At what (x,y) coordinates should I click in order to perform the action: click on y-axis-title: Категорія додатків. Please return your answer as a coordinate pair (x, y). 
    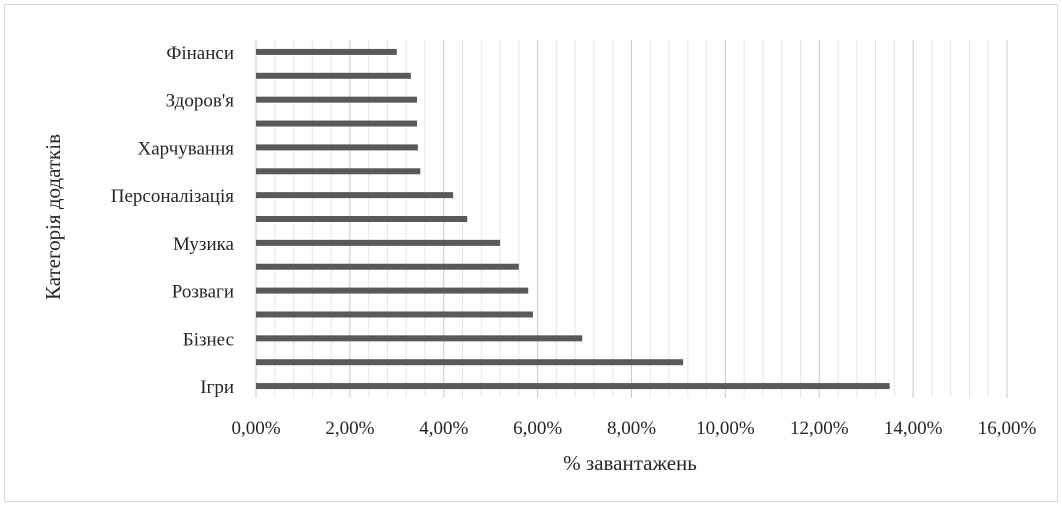
    Looking at the image, I should click on (53, 217).